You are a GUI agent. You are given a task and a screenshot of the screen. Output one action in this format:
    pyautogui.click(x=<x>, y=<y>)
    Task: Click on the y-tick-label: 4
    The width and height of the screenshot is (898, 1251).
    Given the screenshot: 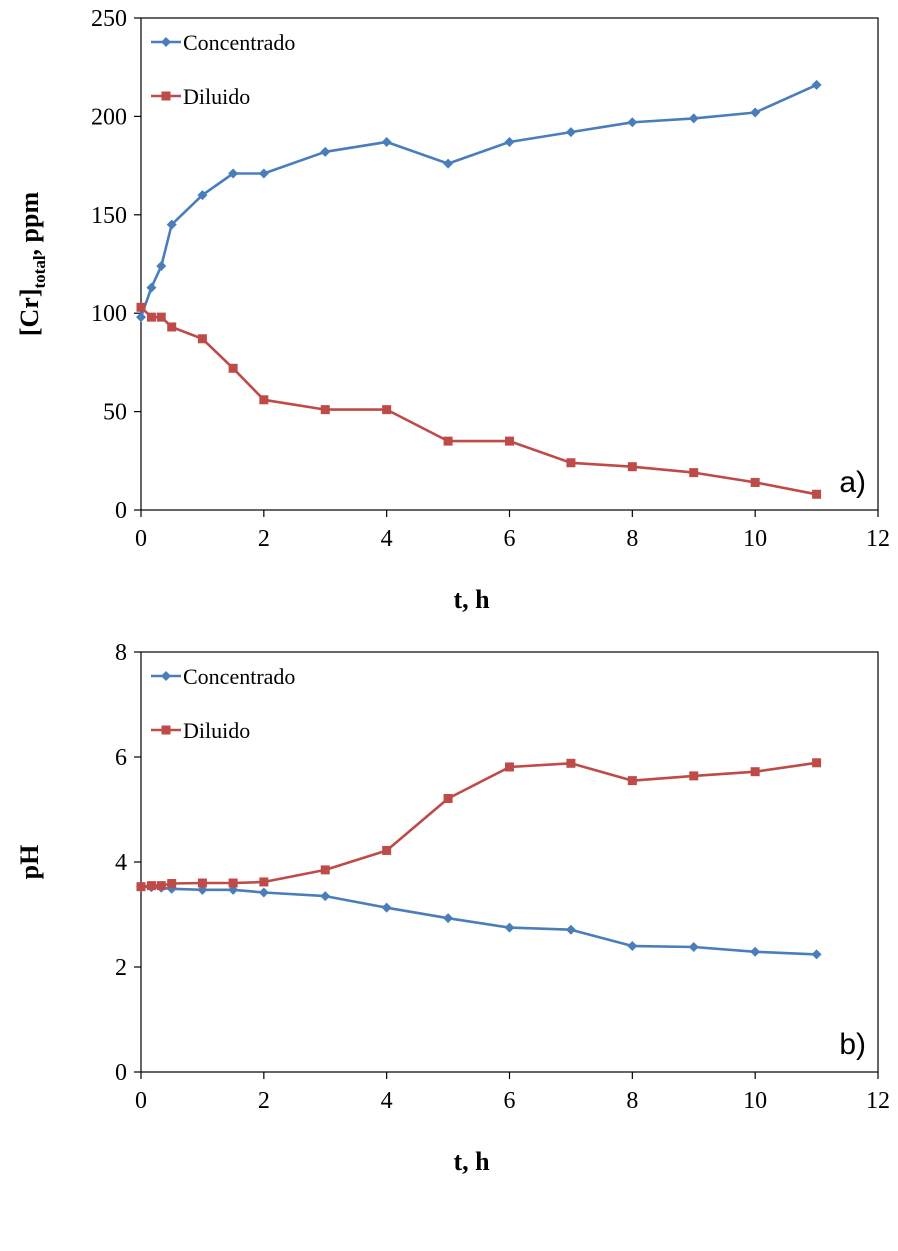 What is the action you would take?
    pyautogui.click(x=121, y=863)
    